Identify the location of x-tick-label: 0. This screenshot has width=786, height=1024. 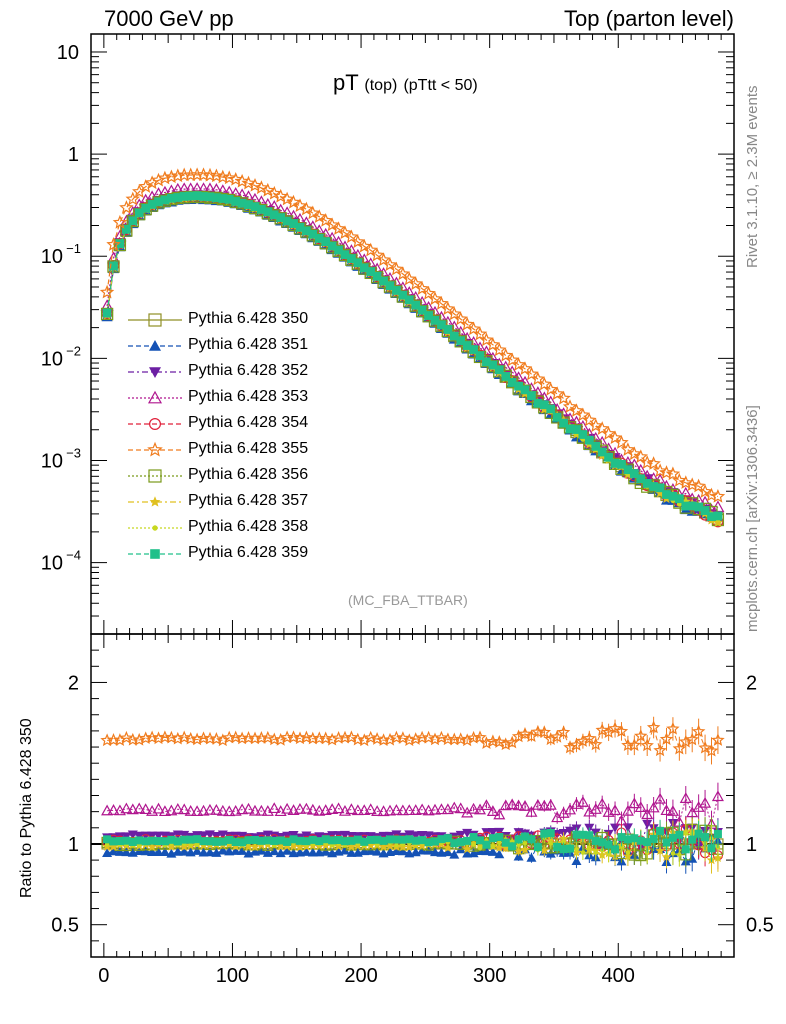
(103, 976).